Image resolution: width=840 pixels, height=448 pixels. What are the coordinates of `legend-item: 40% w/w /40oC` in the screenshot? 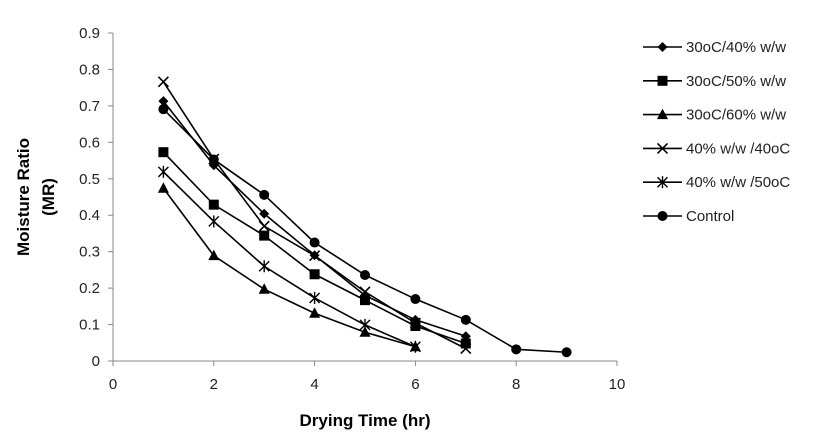 It's located at (716, 148).